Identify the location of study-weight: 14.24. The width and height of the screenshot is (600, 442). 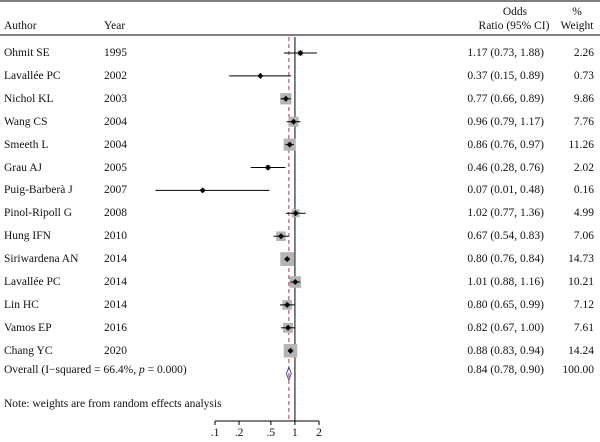
(581, 350).